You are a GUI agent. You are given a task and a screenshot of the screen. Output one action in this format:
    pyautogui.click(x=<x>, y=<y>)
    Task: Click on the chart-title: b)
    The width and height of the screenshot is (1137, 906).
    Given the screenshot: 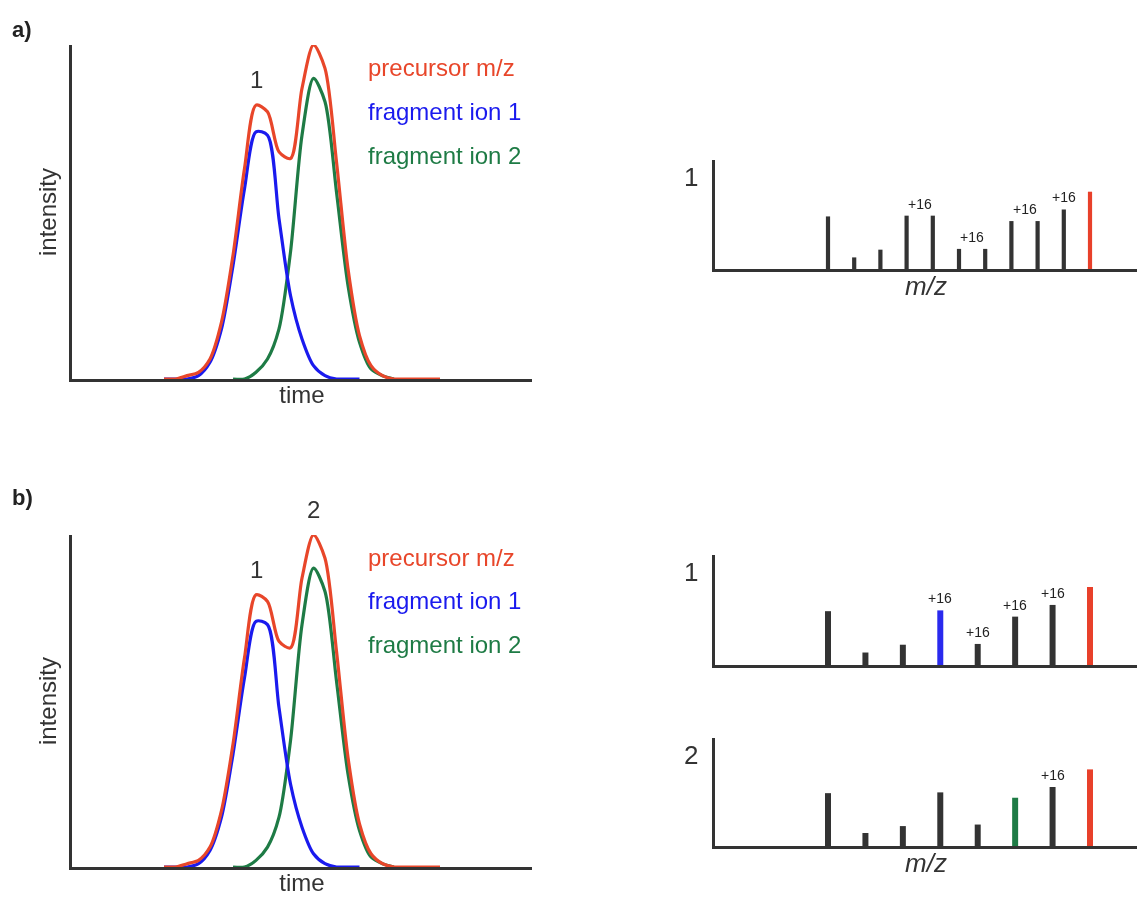 What is the action you would take?
    pyautogui.click(x=22, y=497)
    